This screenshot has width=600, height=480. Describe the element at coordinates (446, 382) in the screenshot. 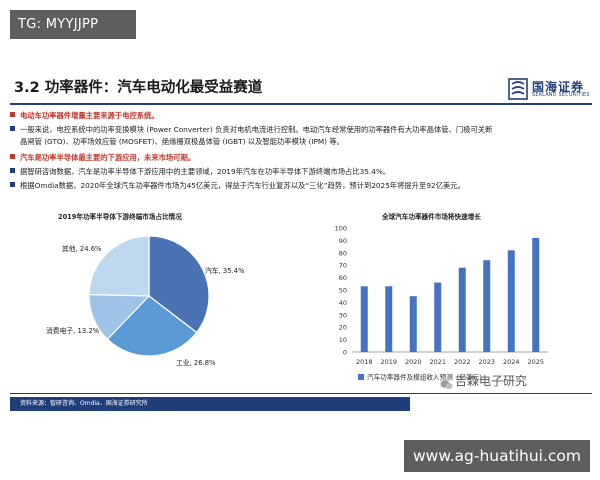

I see `wechat-icon` at that location.